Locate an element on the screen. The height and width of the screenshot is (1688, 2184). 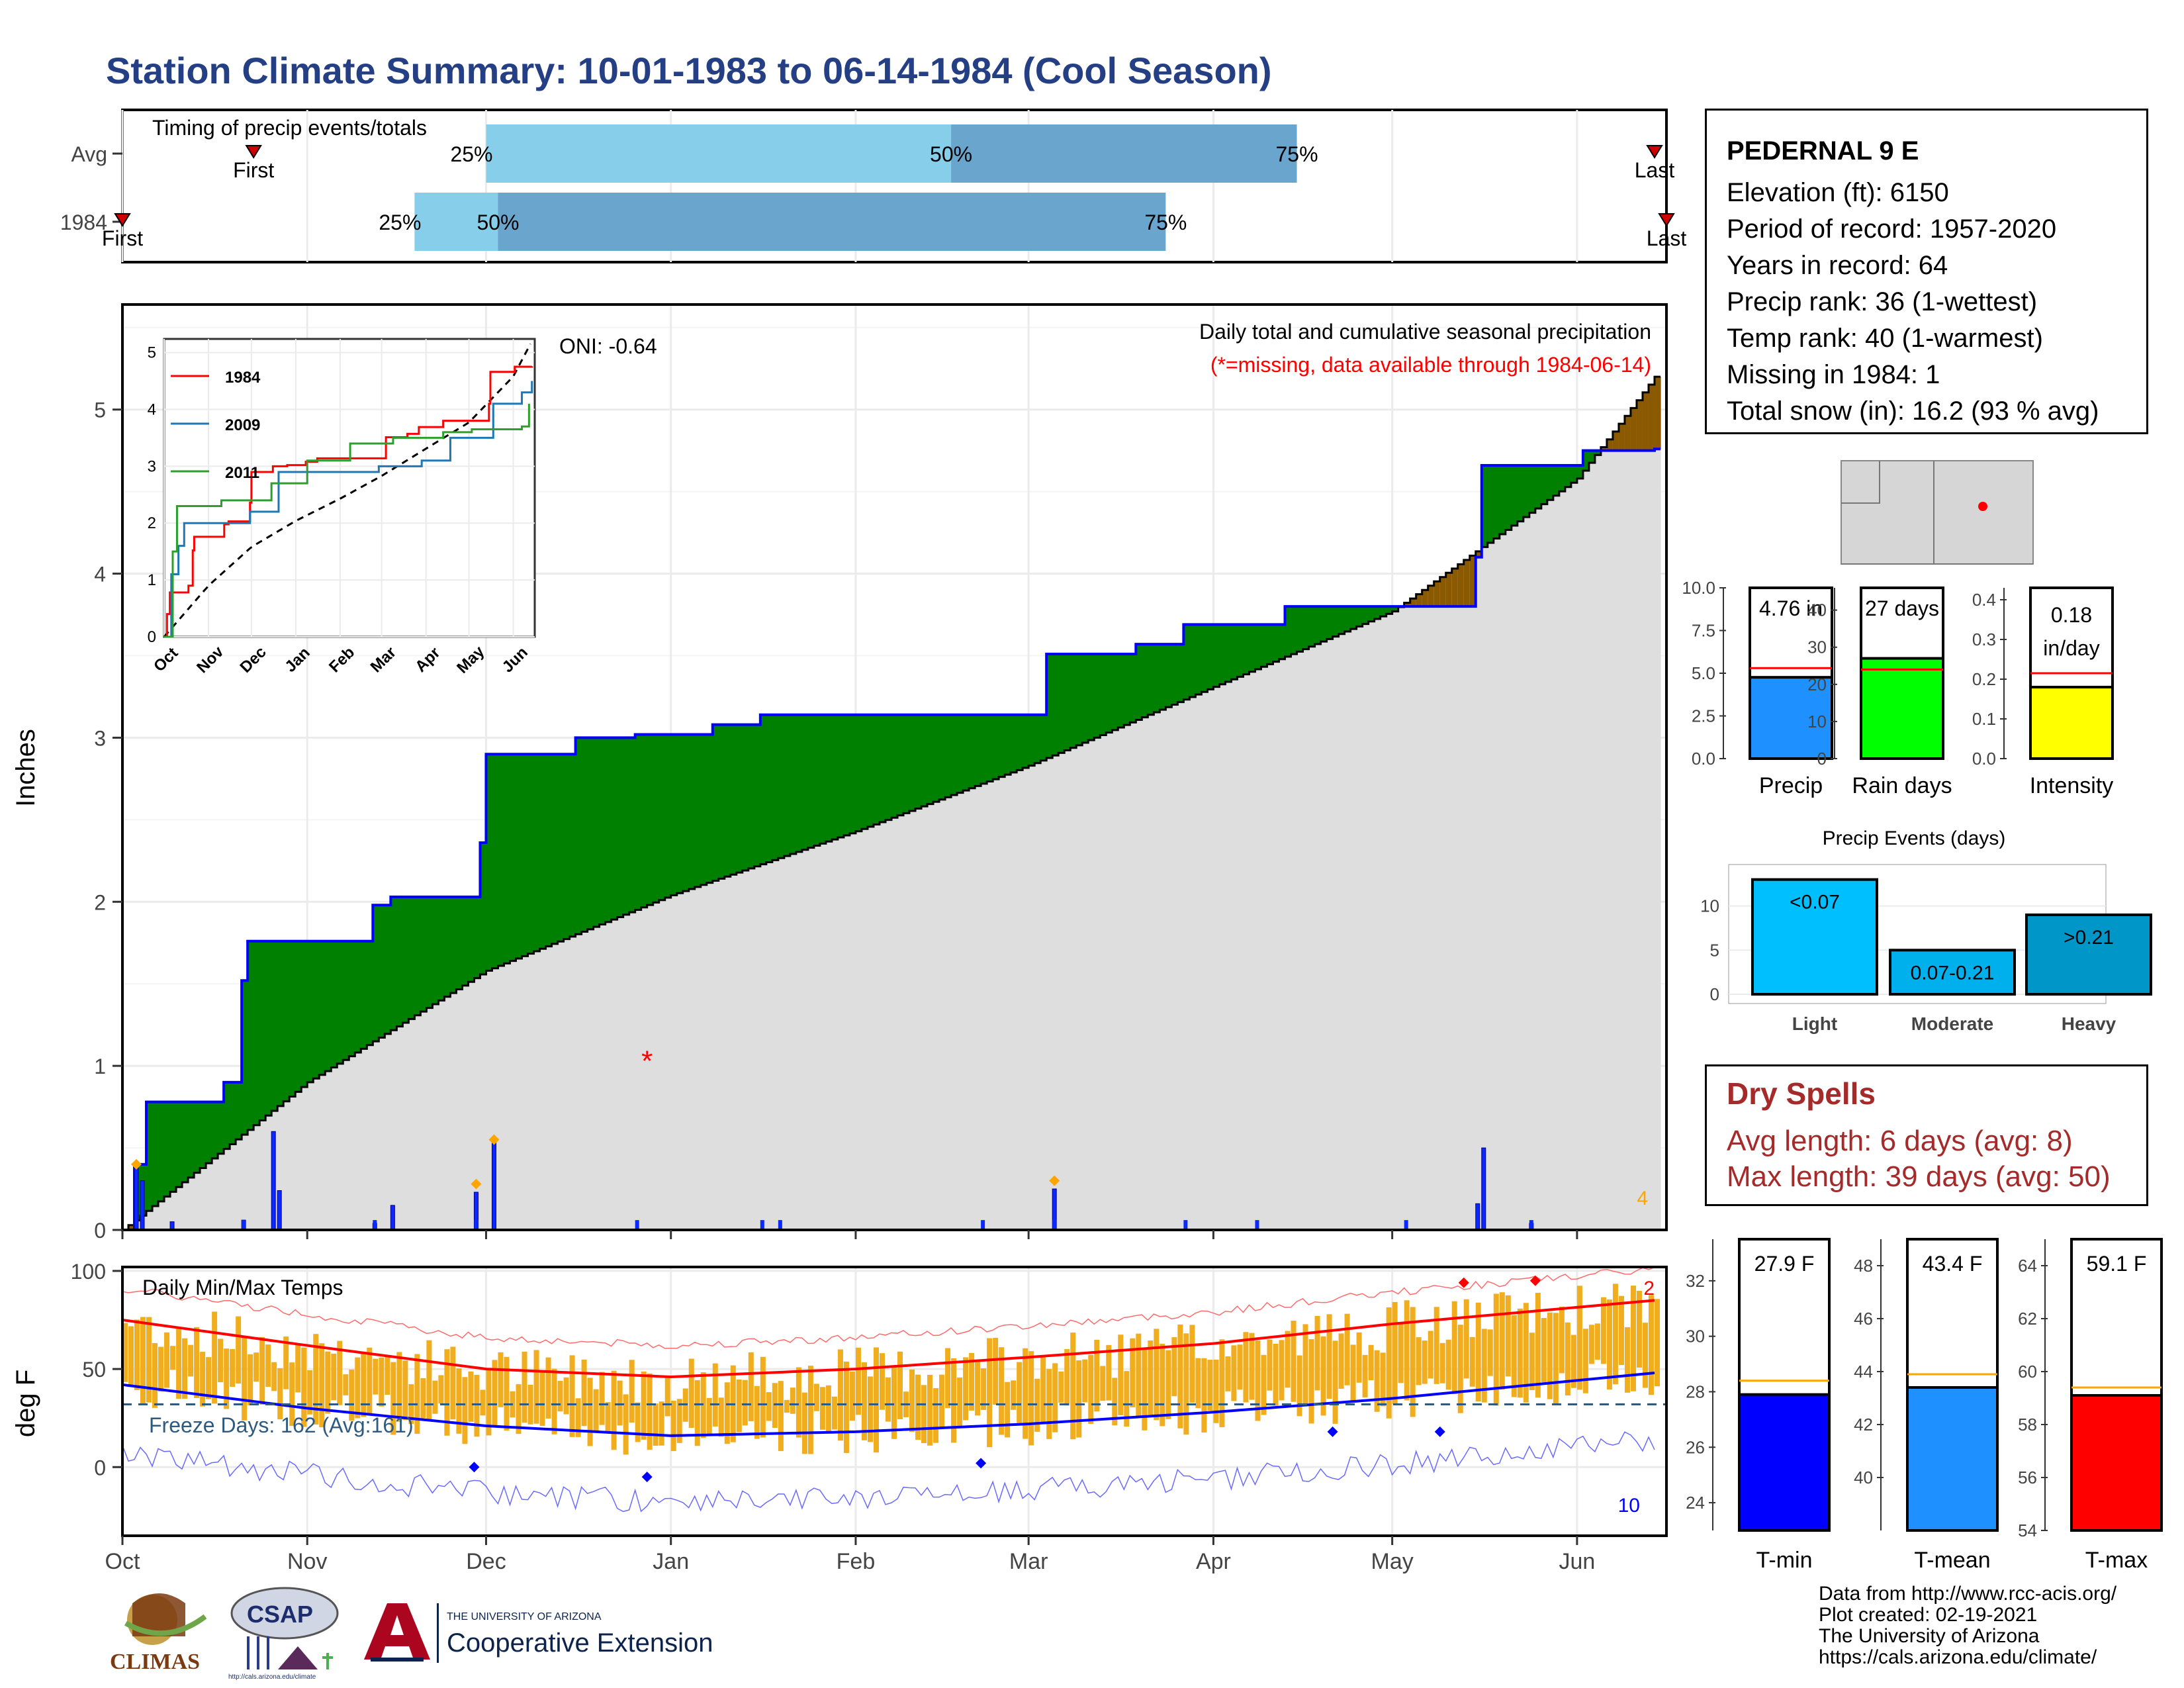
temp-panel-frame is located at coordinates (894, 1401).